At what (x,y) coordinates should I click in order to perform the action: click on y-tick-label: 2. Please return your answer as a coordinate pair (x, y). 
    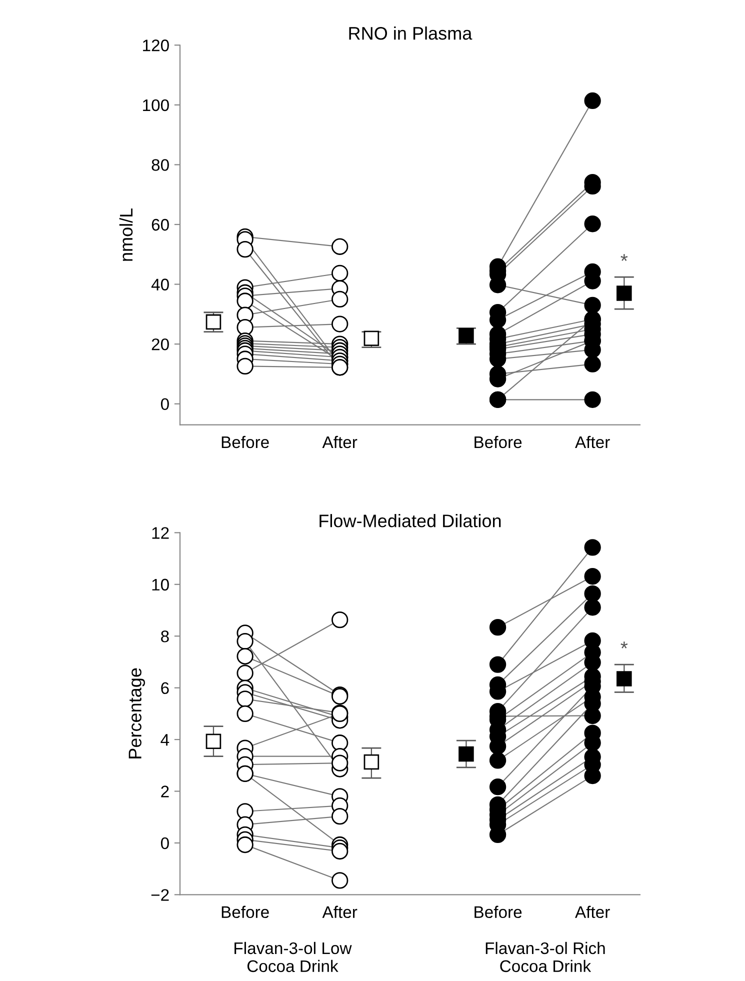
    Looking at the image, I should click on (165, 792).